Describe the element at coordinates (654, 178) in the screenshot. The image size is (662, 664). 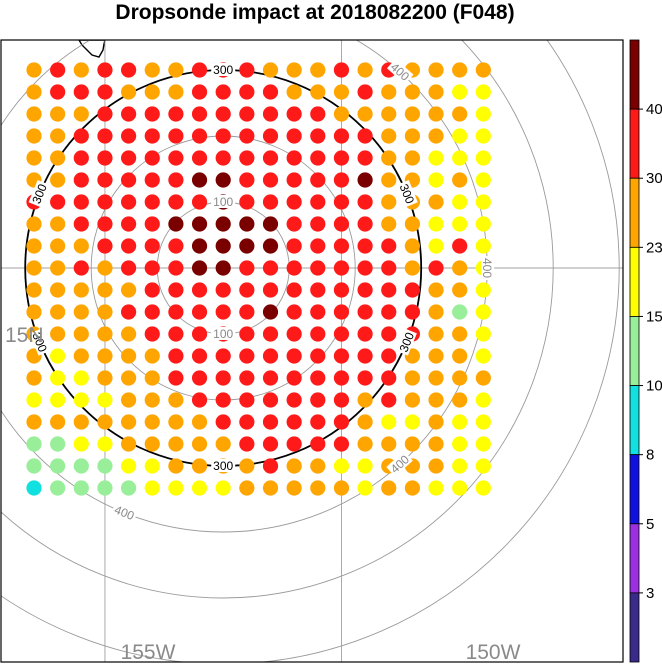
I see `colorbar-tick-label: 30` at that location.